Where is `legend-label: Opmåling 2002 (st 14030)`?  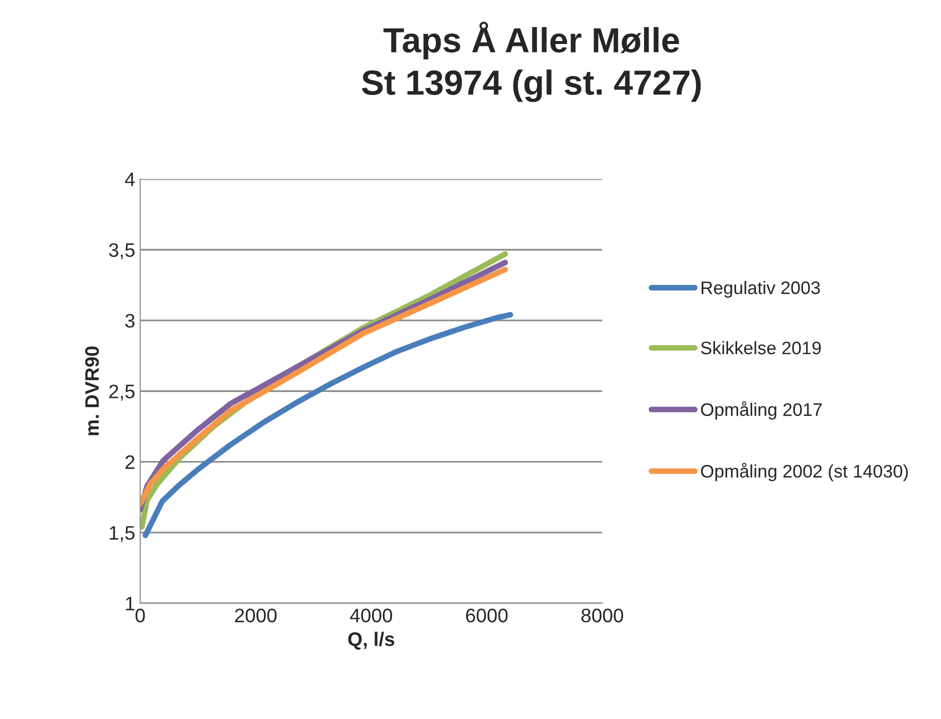 legend-label: Opmåling 2002 (st 14030) is located at coordinates (804, 472).